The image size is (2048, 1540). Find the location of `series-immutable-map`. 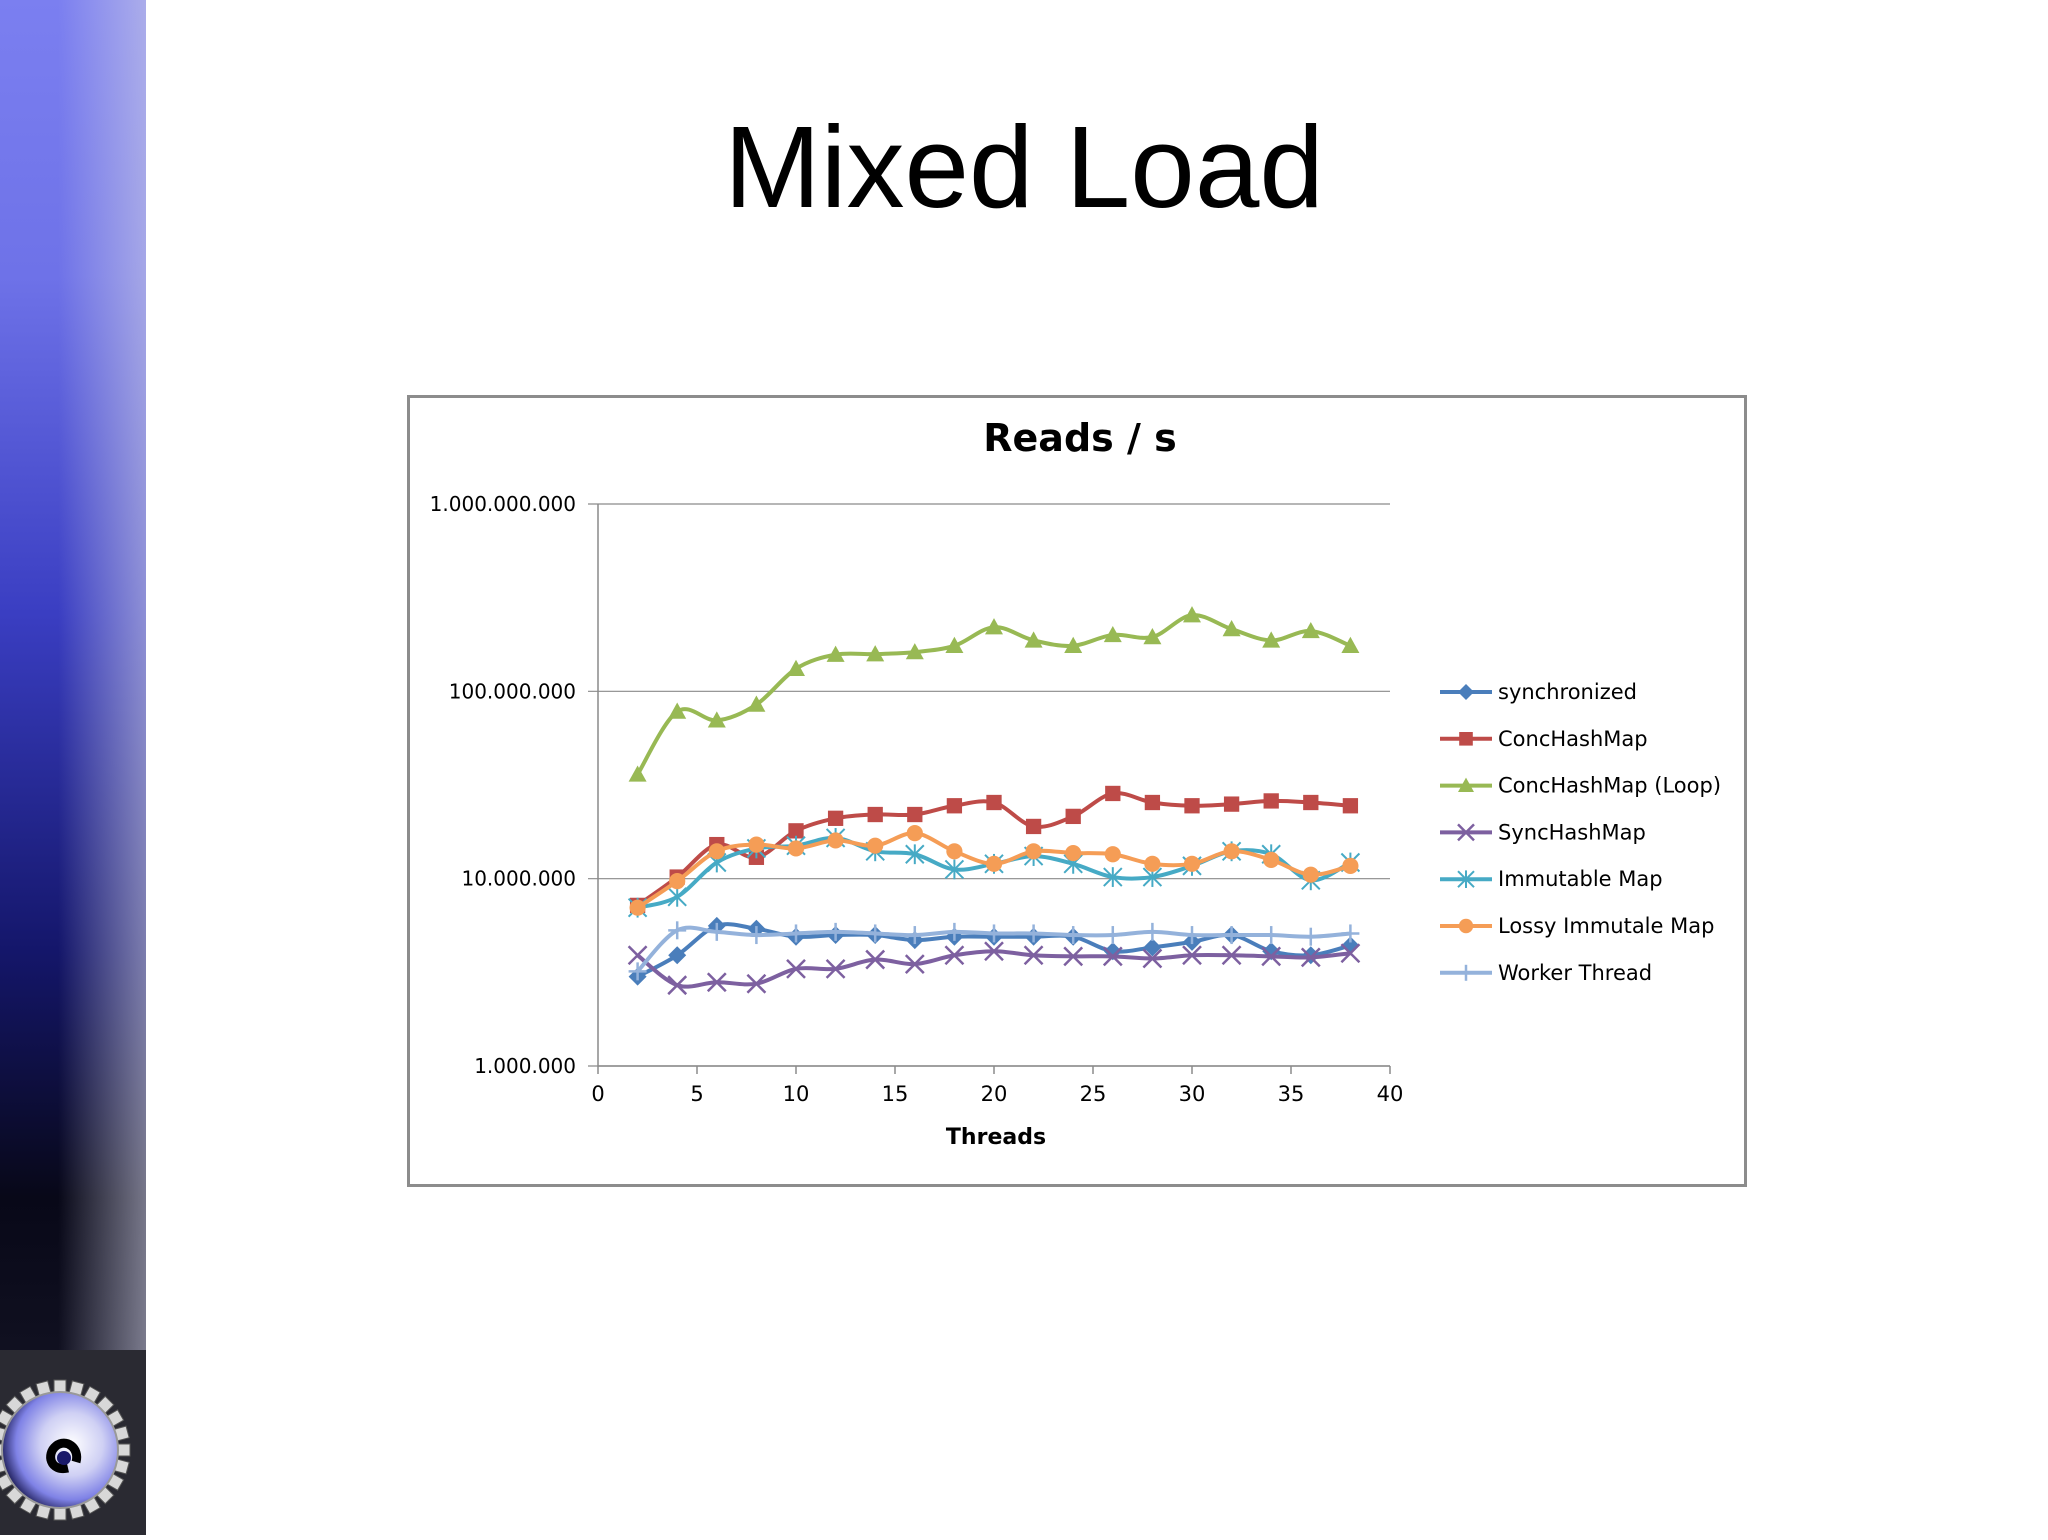

series-immutable-map is located at coordinates (994, 873).